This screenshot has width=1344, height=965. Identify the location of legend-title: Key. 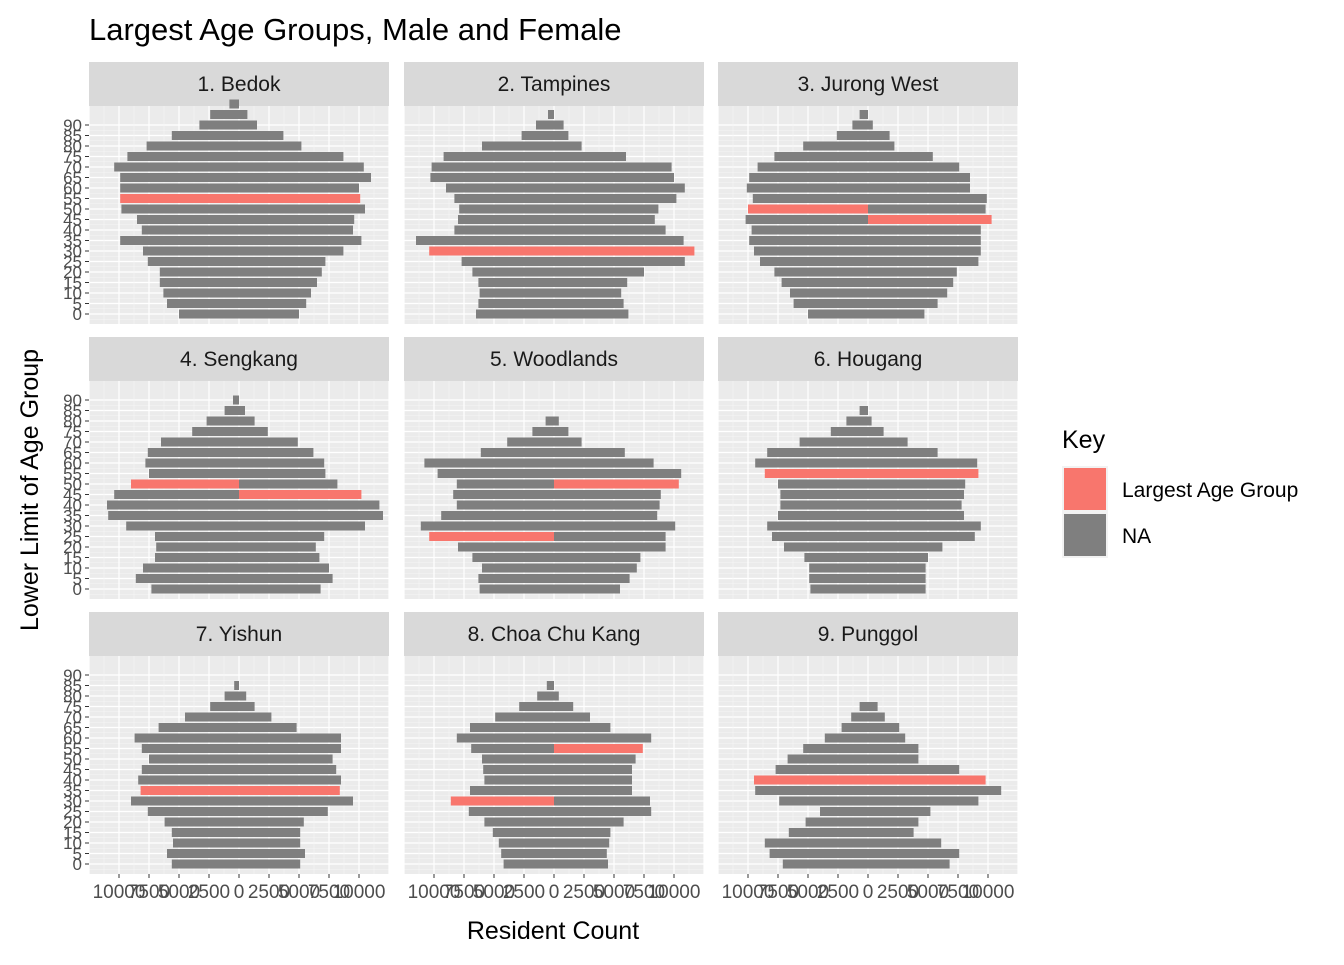
(1084, 440).